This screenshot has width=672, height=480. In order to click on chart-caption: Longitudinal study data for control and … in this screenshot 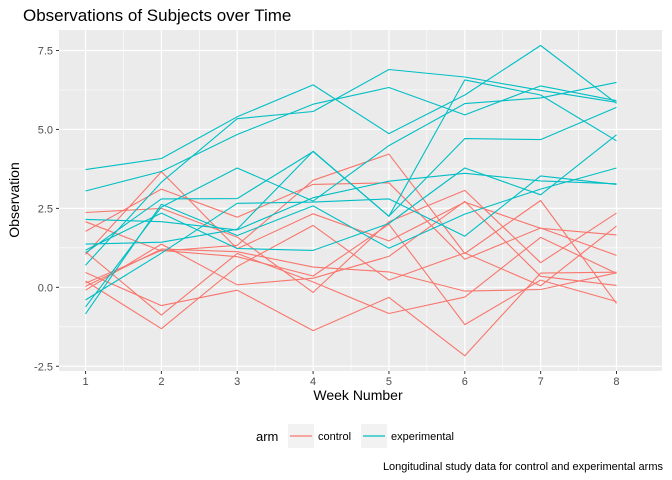, I will do `click(523, 467)`.